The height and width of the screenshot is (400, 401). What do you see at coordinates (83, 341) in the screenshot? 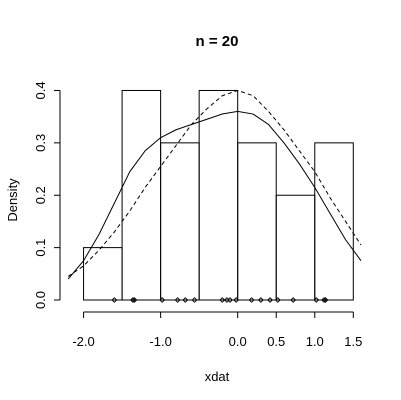
I see `x-tick-label-0: -2.0` at bounding box center [83, 341].